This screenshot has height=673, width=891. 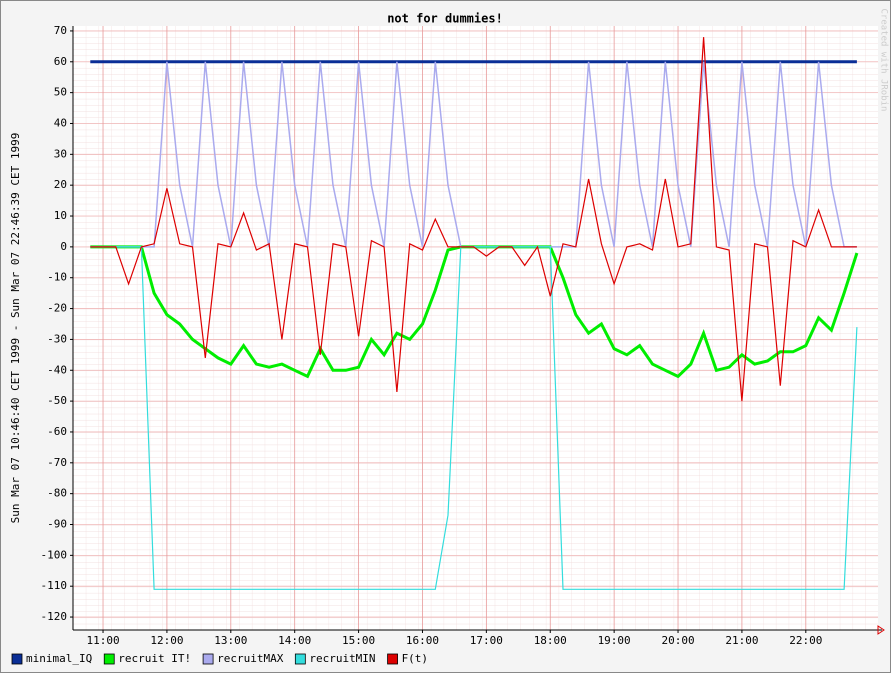 What do you see at coordinates (57, 462) in the screenshot?
I see `y-tick-label: -70` at bounding box center [57, 462].